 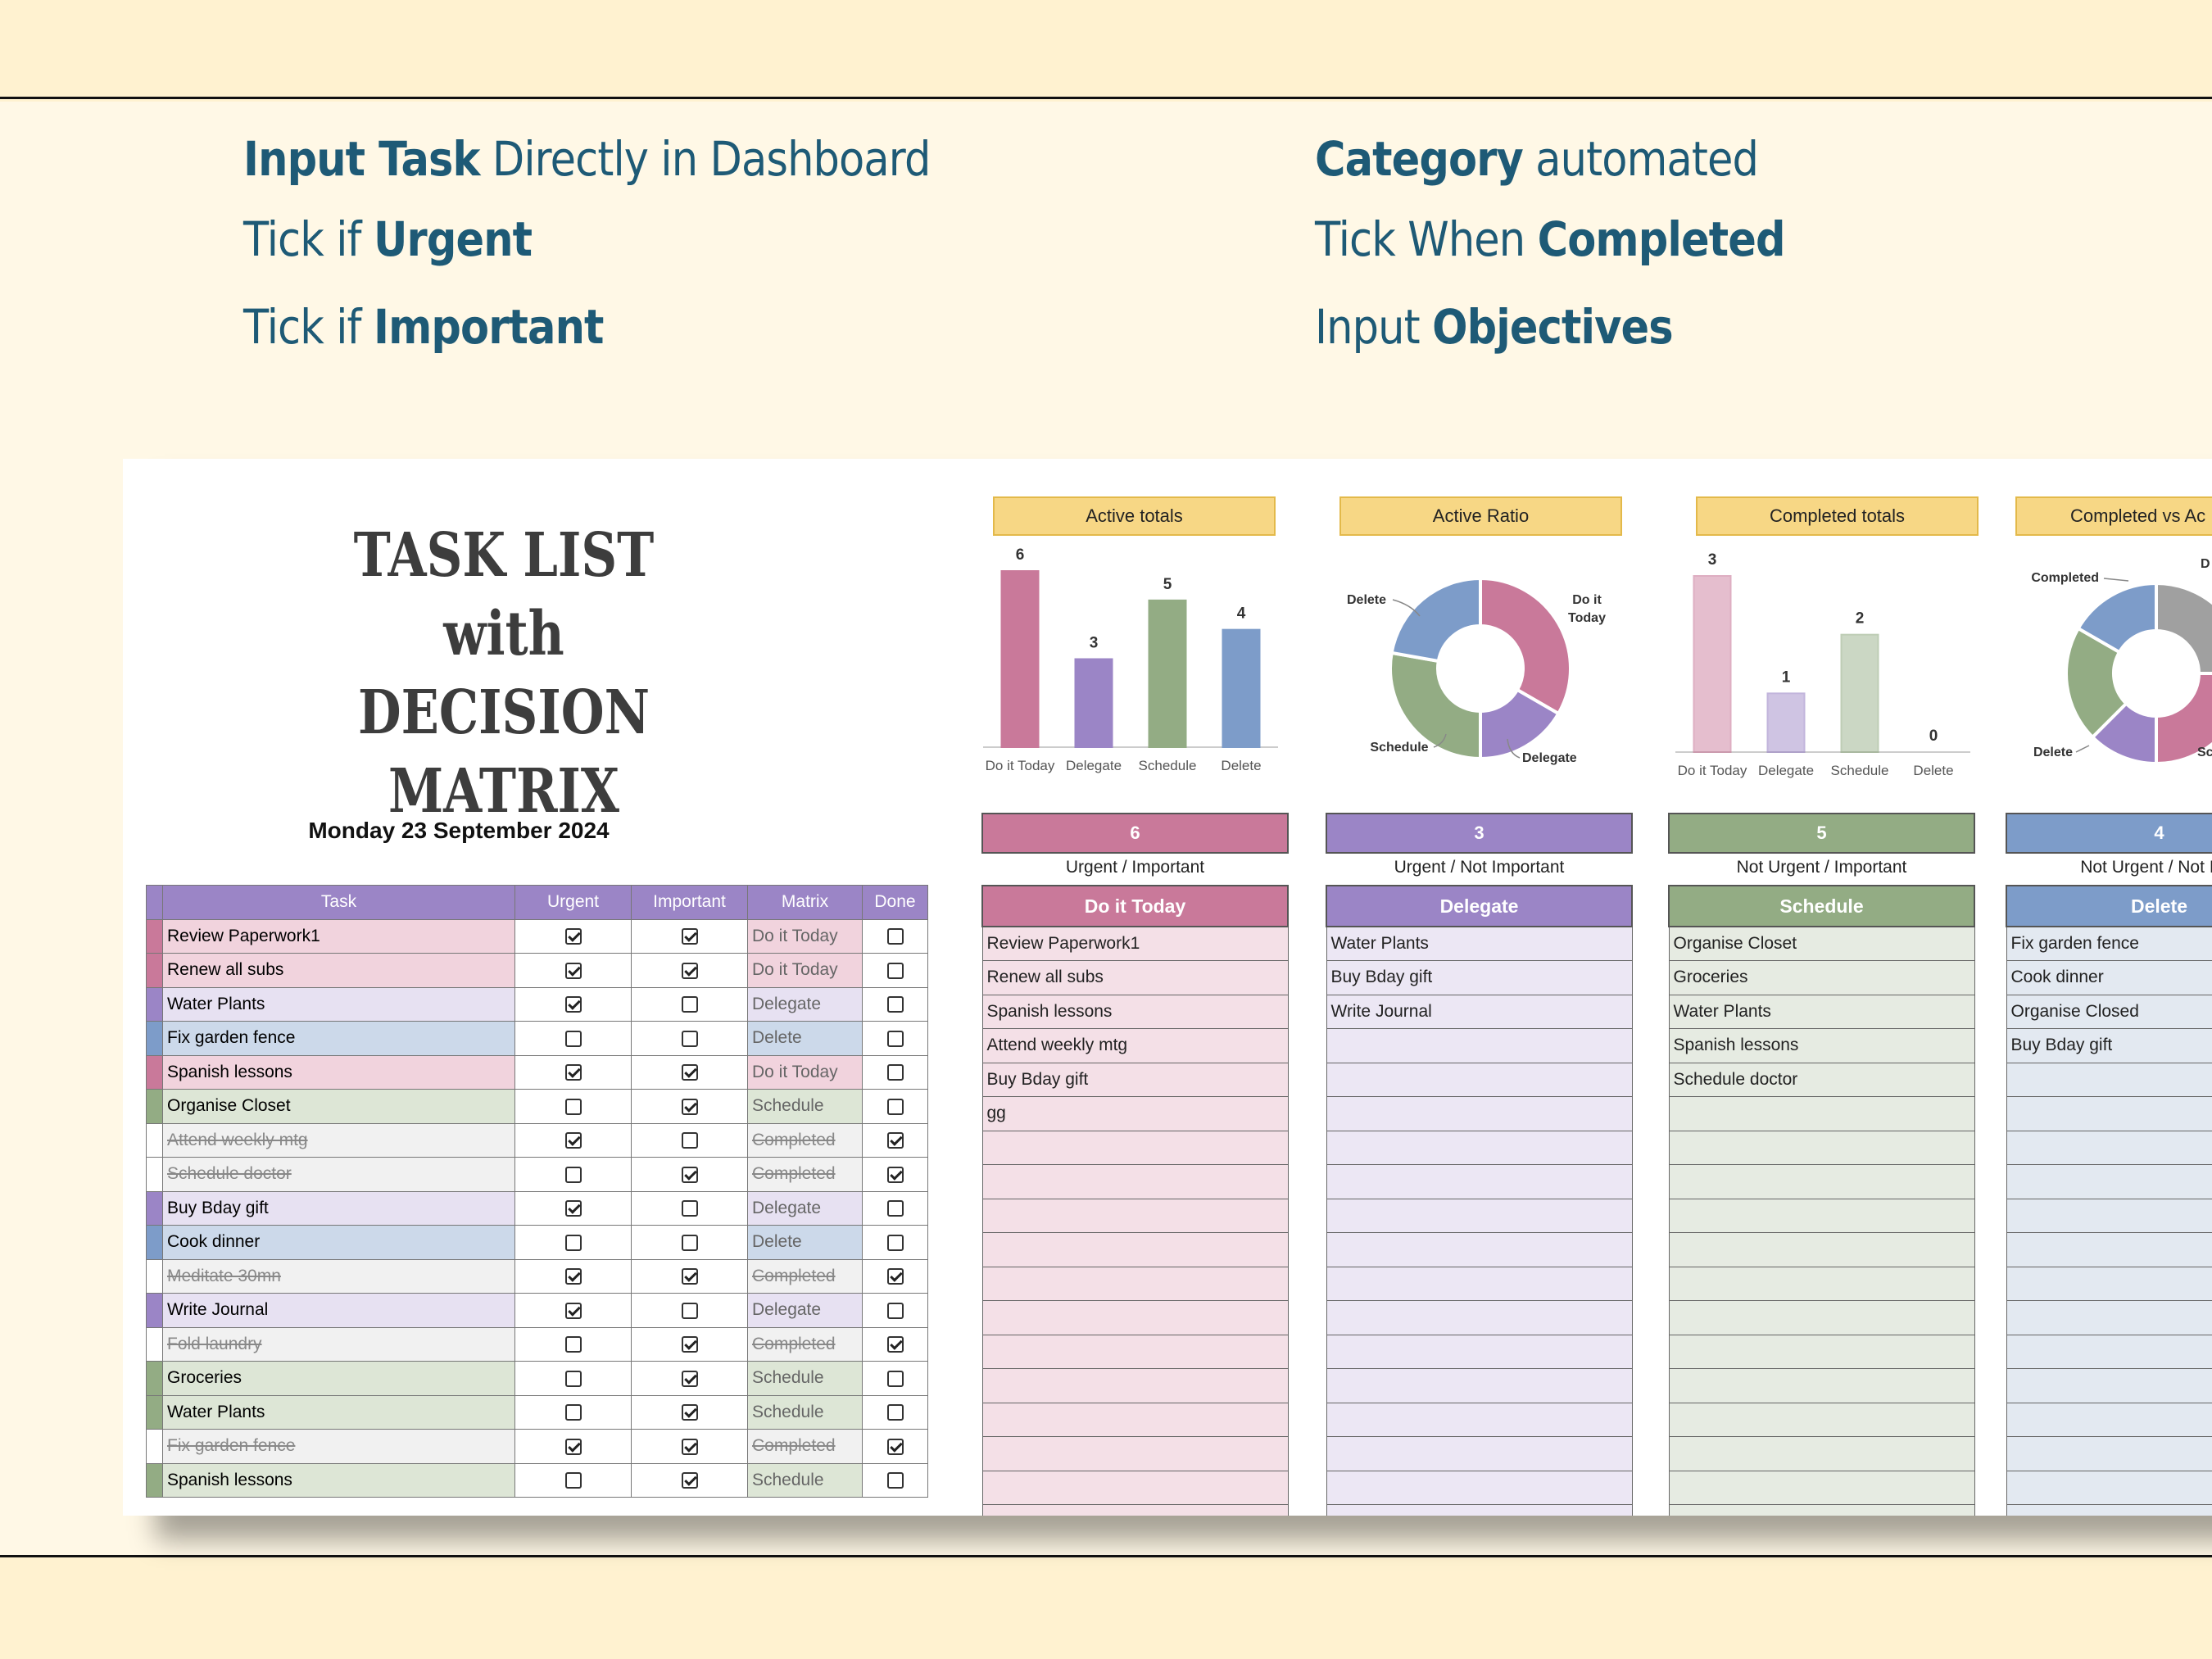 I want to click on task-name-cell: Organise Closet, so click(x=338, y=1106).